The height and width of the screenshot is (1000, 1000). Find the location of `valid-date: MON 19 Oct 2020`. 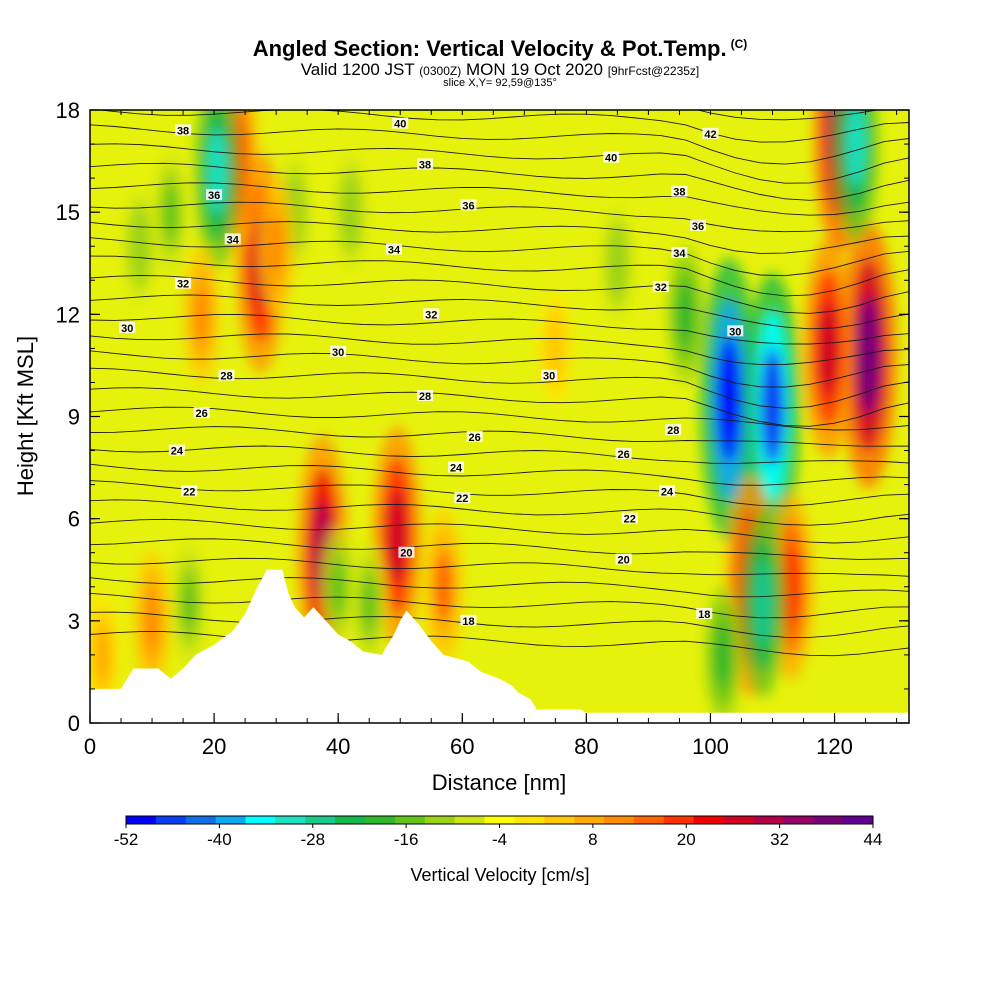

valid-date: MON 19 Oct 2020 is located at coordinates (534, 69).